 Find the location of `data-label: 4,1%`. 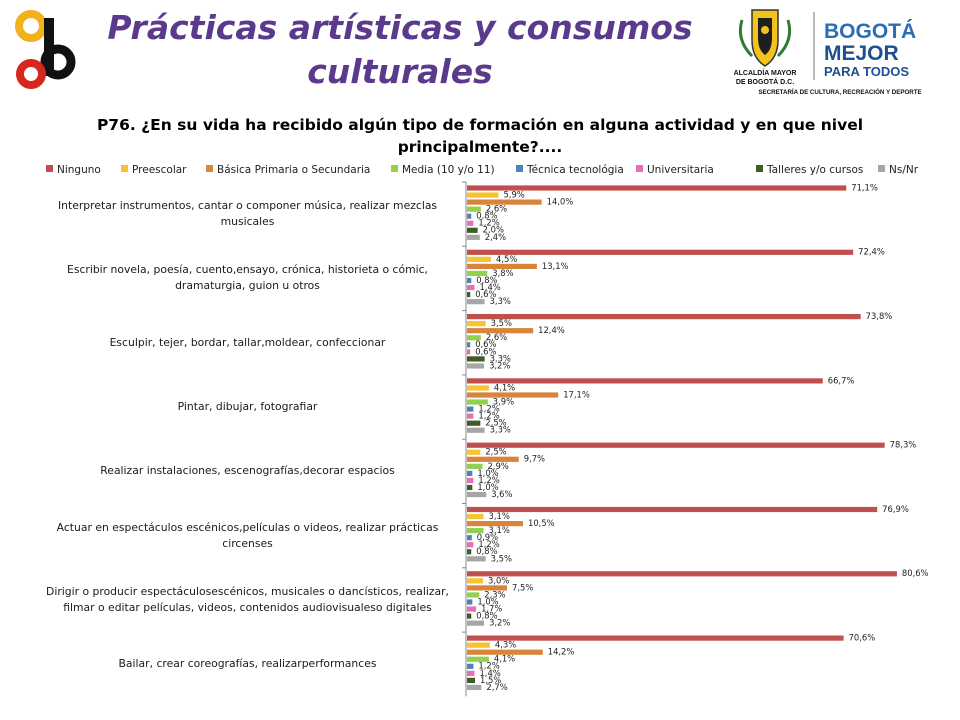

data-label: 4,1% is located at coordinates (504, 387).